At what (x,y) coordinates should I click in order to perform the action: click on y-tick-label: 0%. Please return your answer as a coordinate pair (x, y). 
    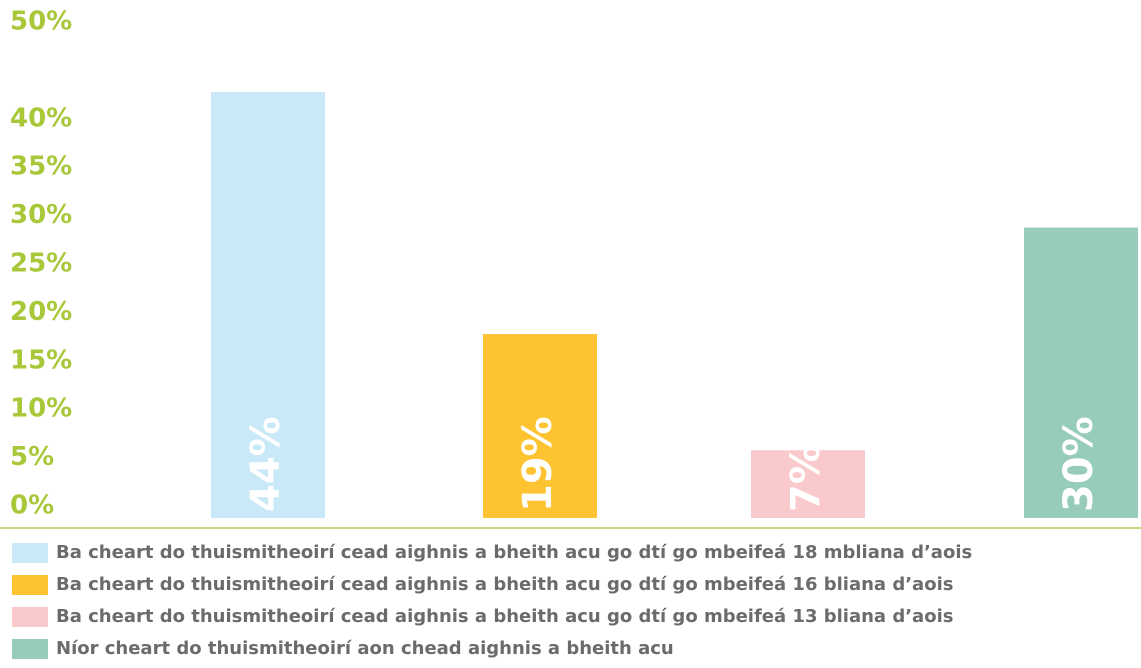
    Looking at the image, I should click on (32, 506).